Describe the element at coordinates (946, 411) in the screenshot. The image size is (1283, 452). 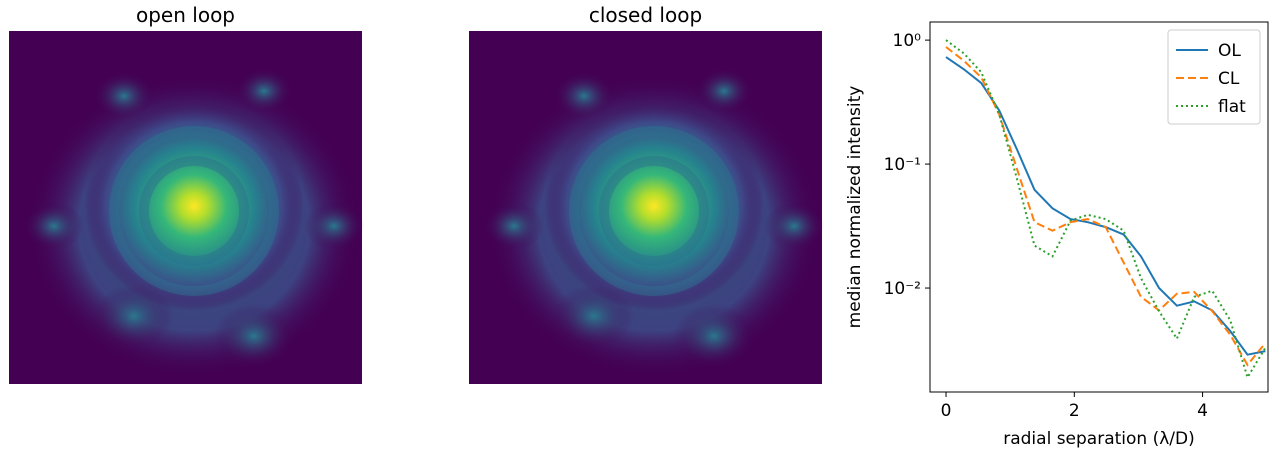
I see `x-tick-label: 0` at that location.